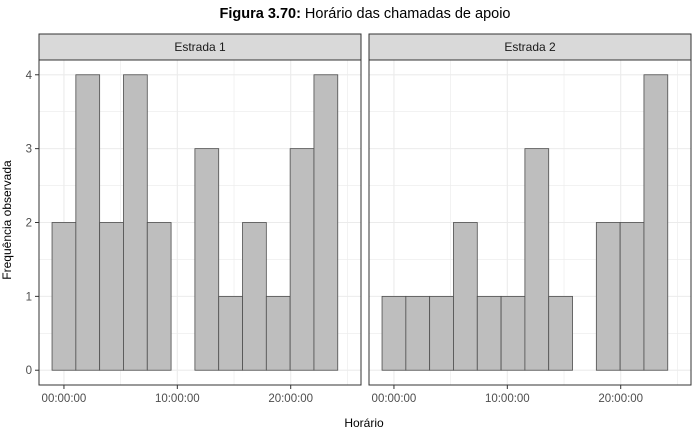 This screenshot has width=700, height=432. Describe the element at coordinates (29, 76) in the screenshot. I see `y-tick-label: 4` at that location.